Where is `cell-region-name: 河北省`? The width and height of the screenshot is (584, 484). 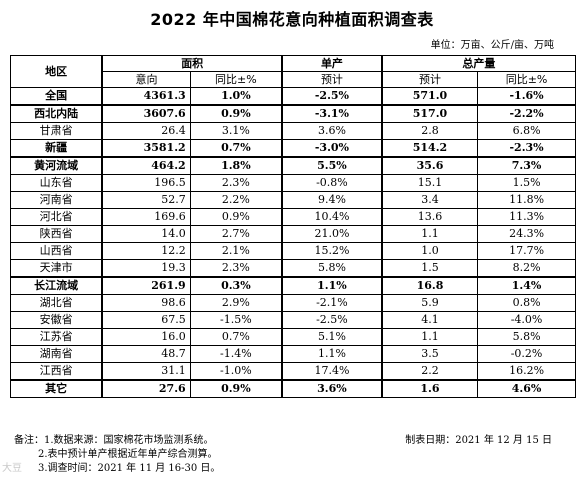
cell-region-name: 河北省 is located at coordinates (57, 217).